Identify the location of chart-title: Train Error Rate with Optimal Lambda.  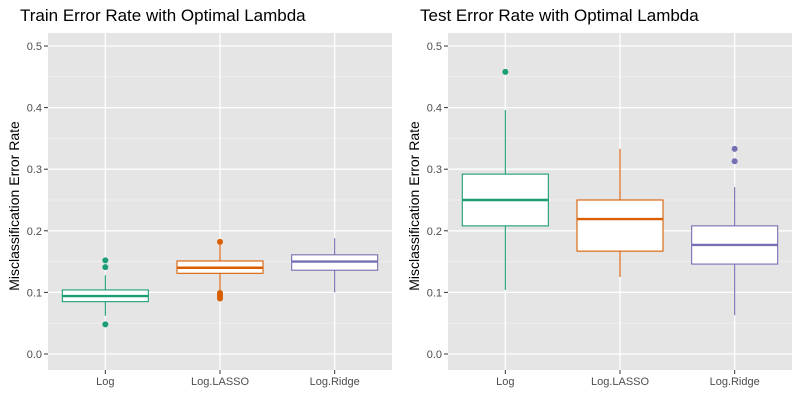
(163, 15).